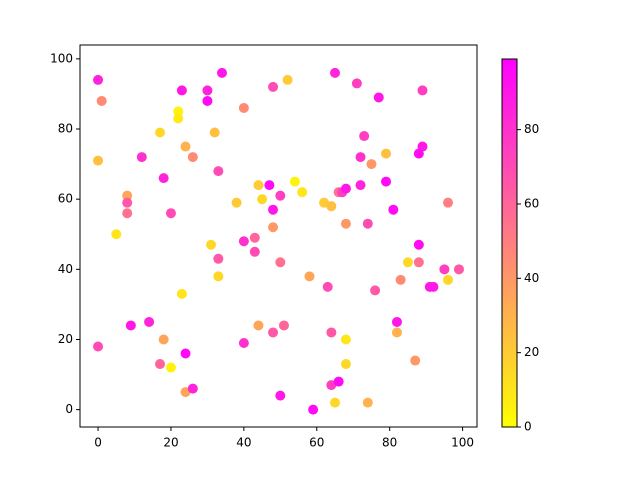  What do you see at coordinates (531, 278) in the screenshot?
I see `colorbar-tick-label: 40` at bounding box center [531, 278].